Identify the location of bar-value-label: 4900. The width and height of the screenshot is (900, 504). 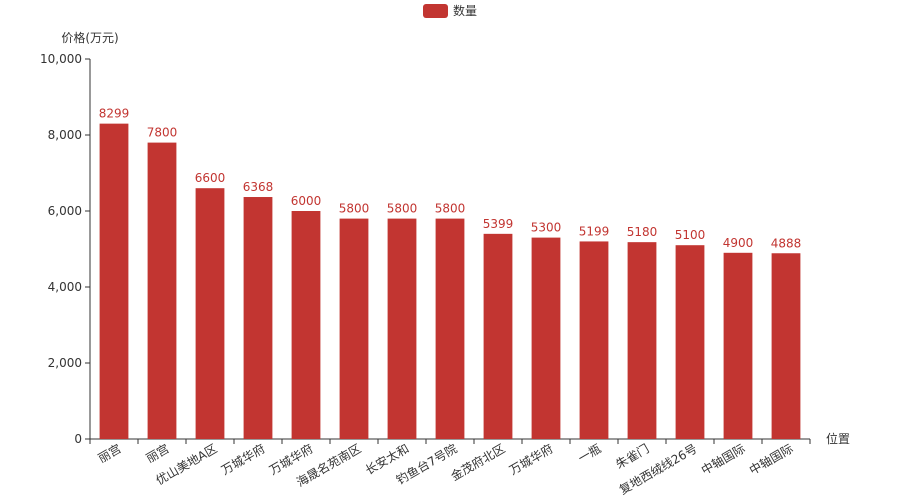
(738, 243).